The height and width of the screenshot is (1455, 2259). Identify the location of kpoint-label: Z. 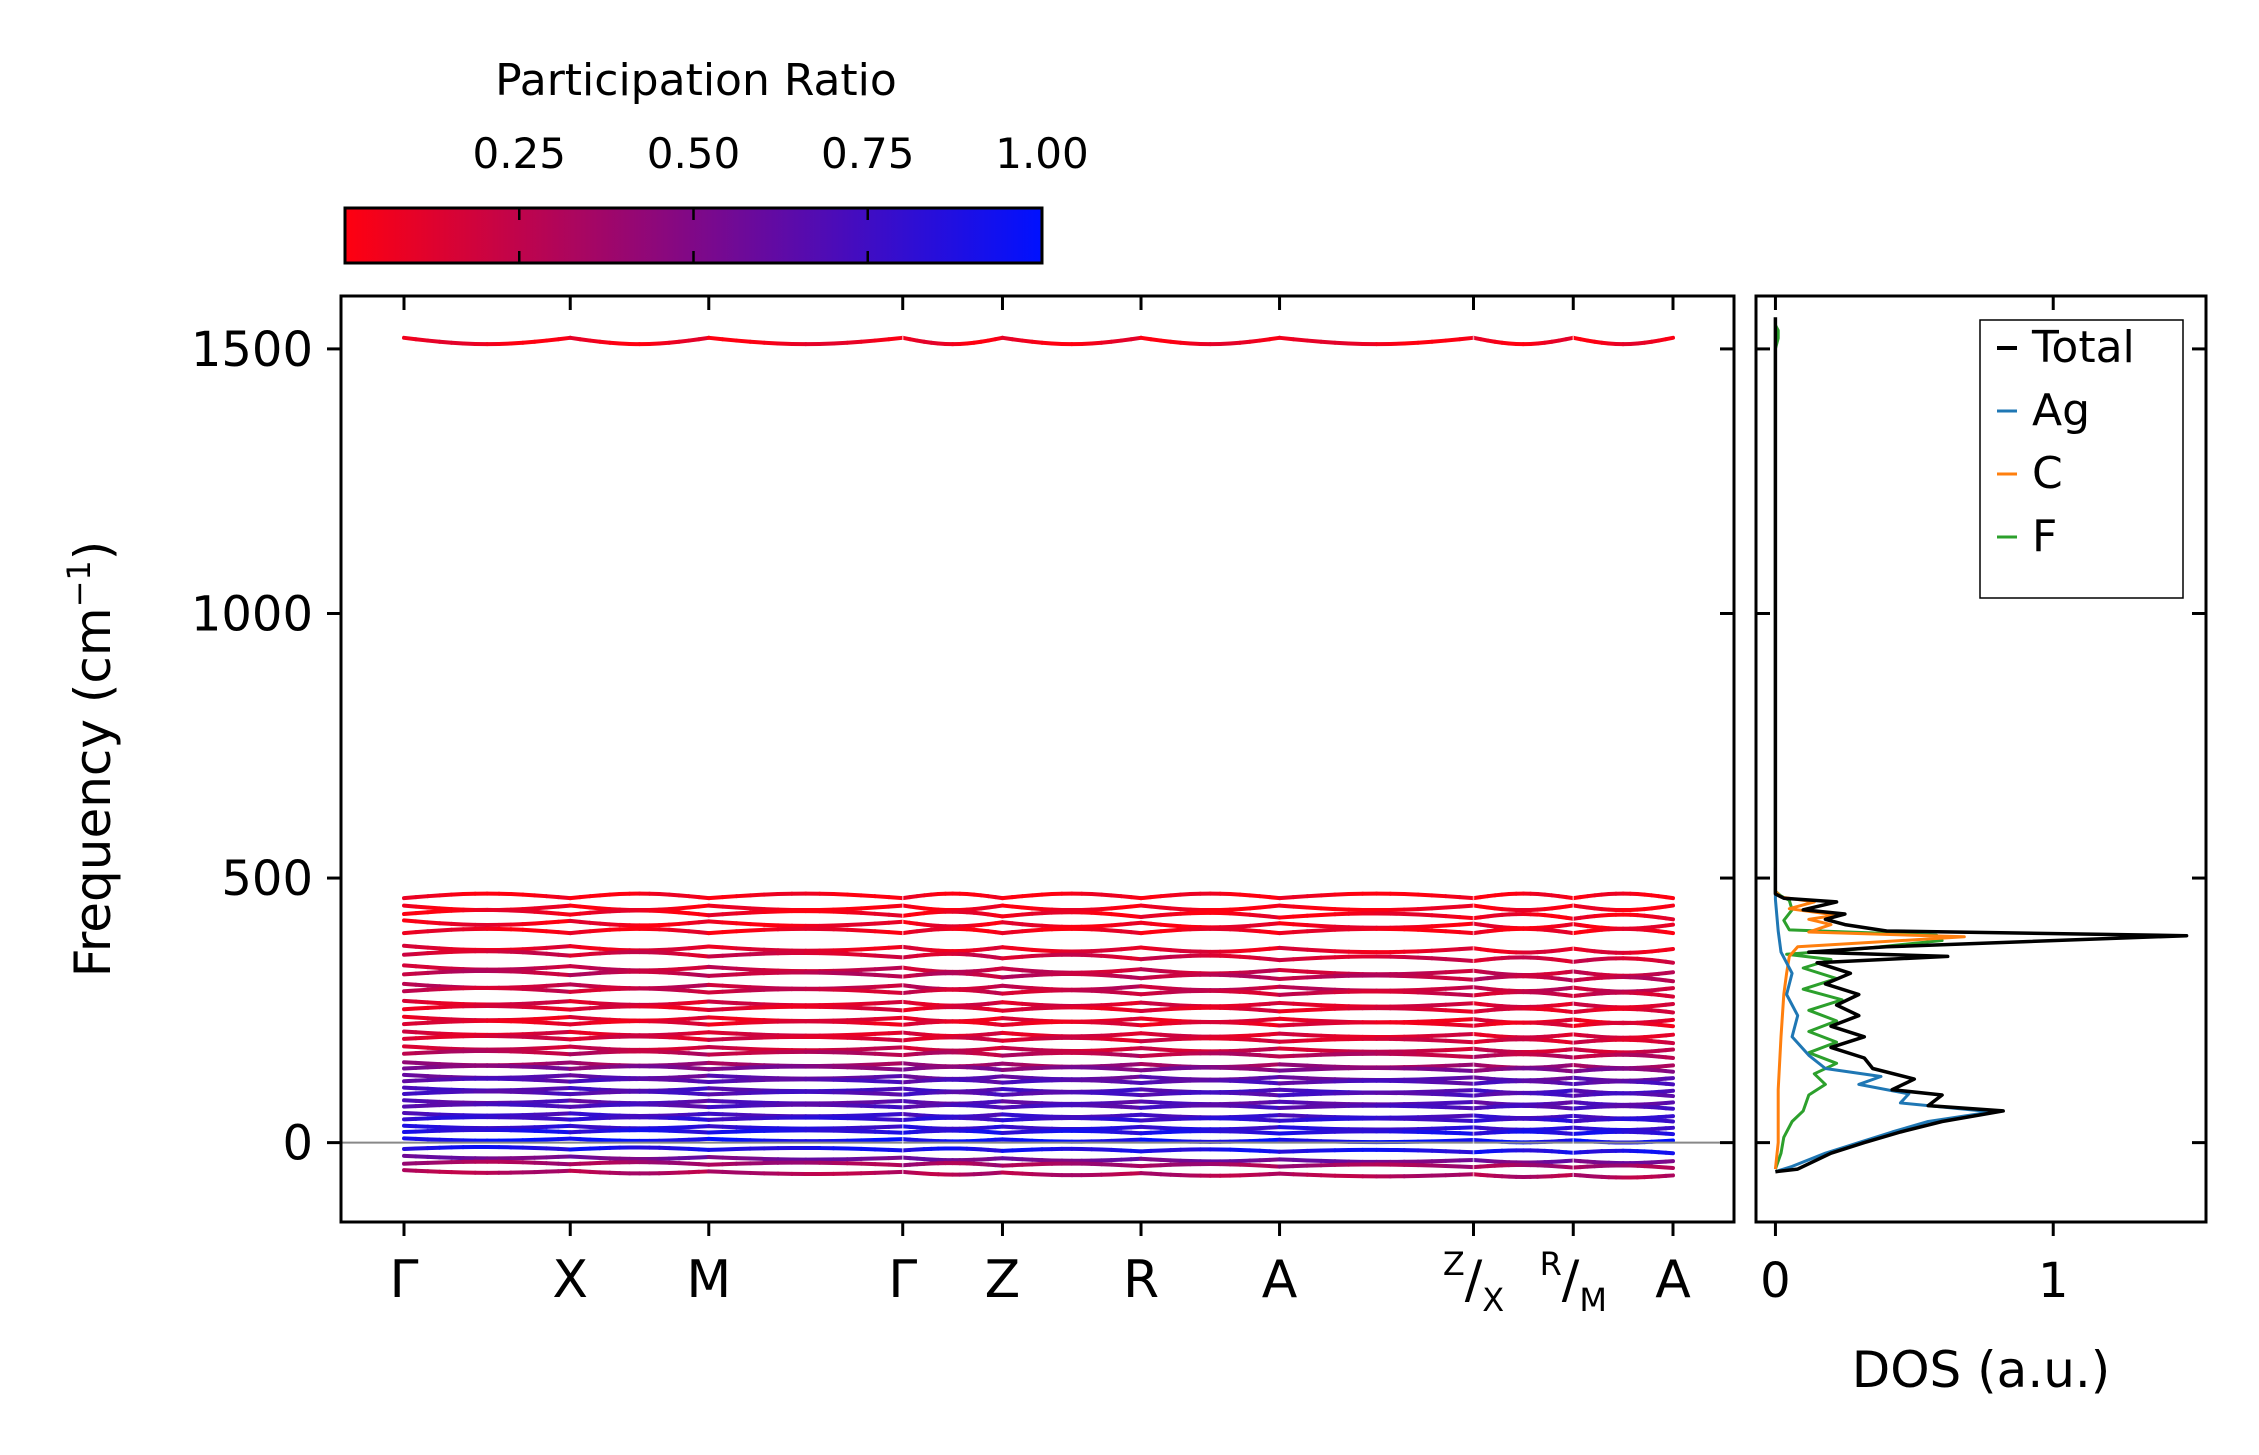
(1003, 1280).